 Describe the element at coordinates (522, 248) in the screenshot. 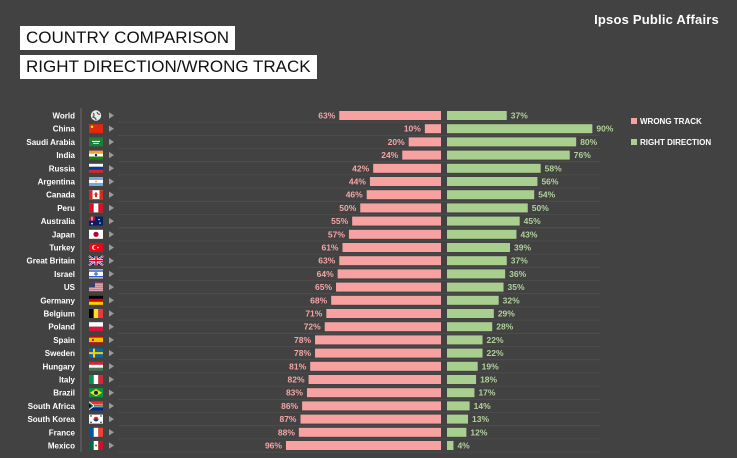

I see `right-direction-value-label: 39%` at that location.